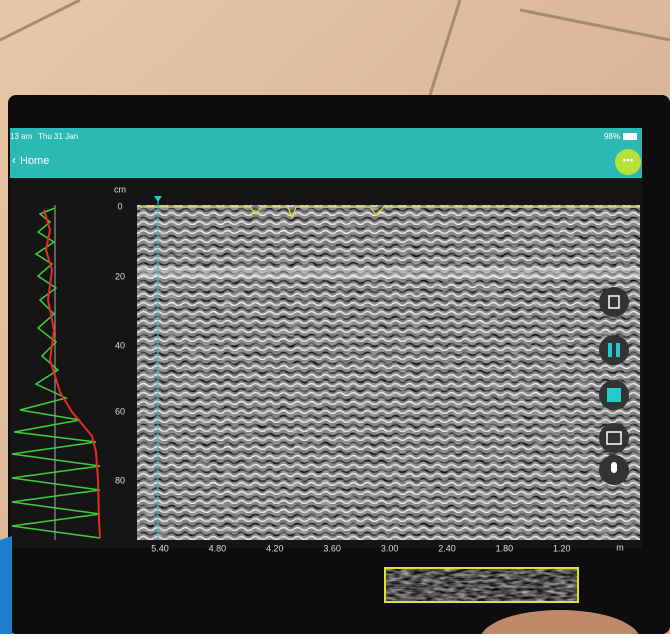 The image size is (670, 639). Describe the element at coordinates (562, 548) in the screenshot. I see `distance-tick-label: 1.20` at that location.